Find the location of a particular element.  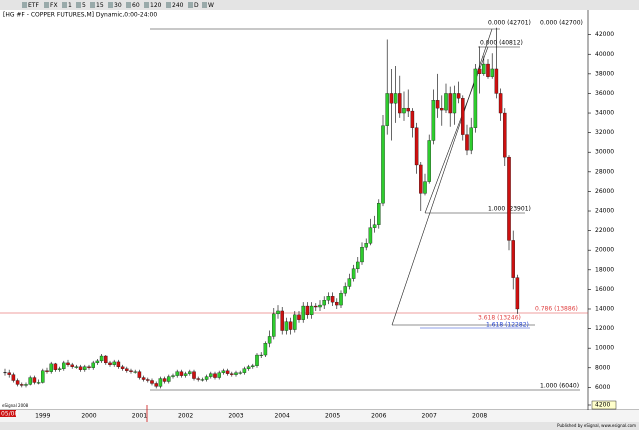

x-tick-label: 2007 is located at coordinates (429, 416).